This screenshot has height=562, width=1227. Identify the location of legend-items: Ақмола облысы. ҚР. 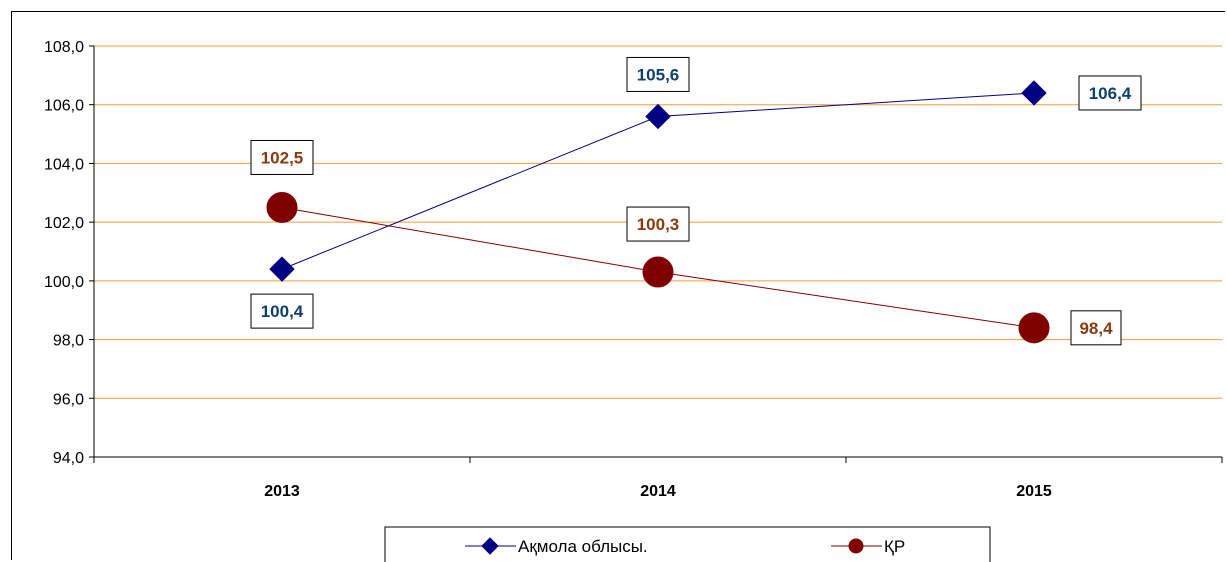
(685, 546).